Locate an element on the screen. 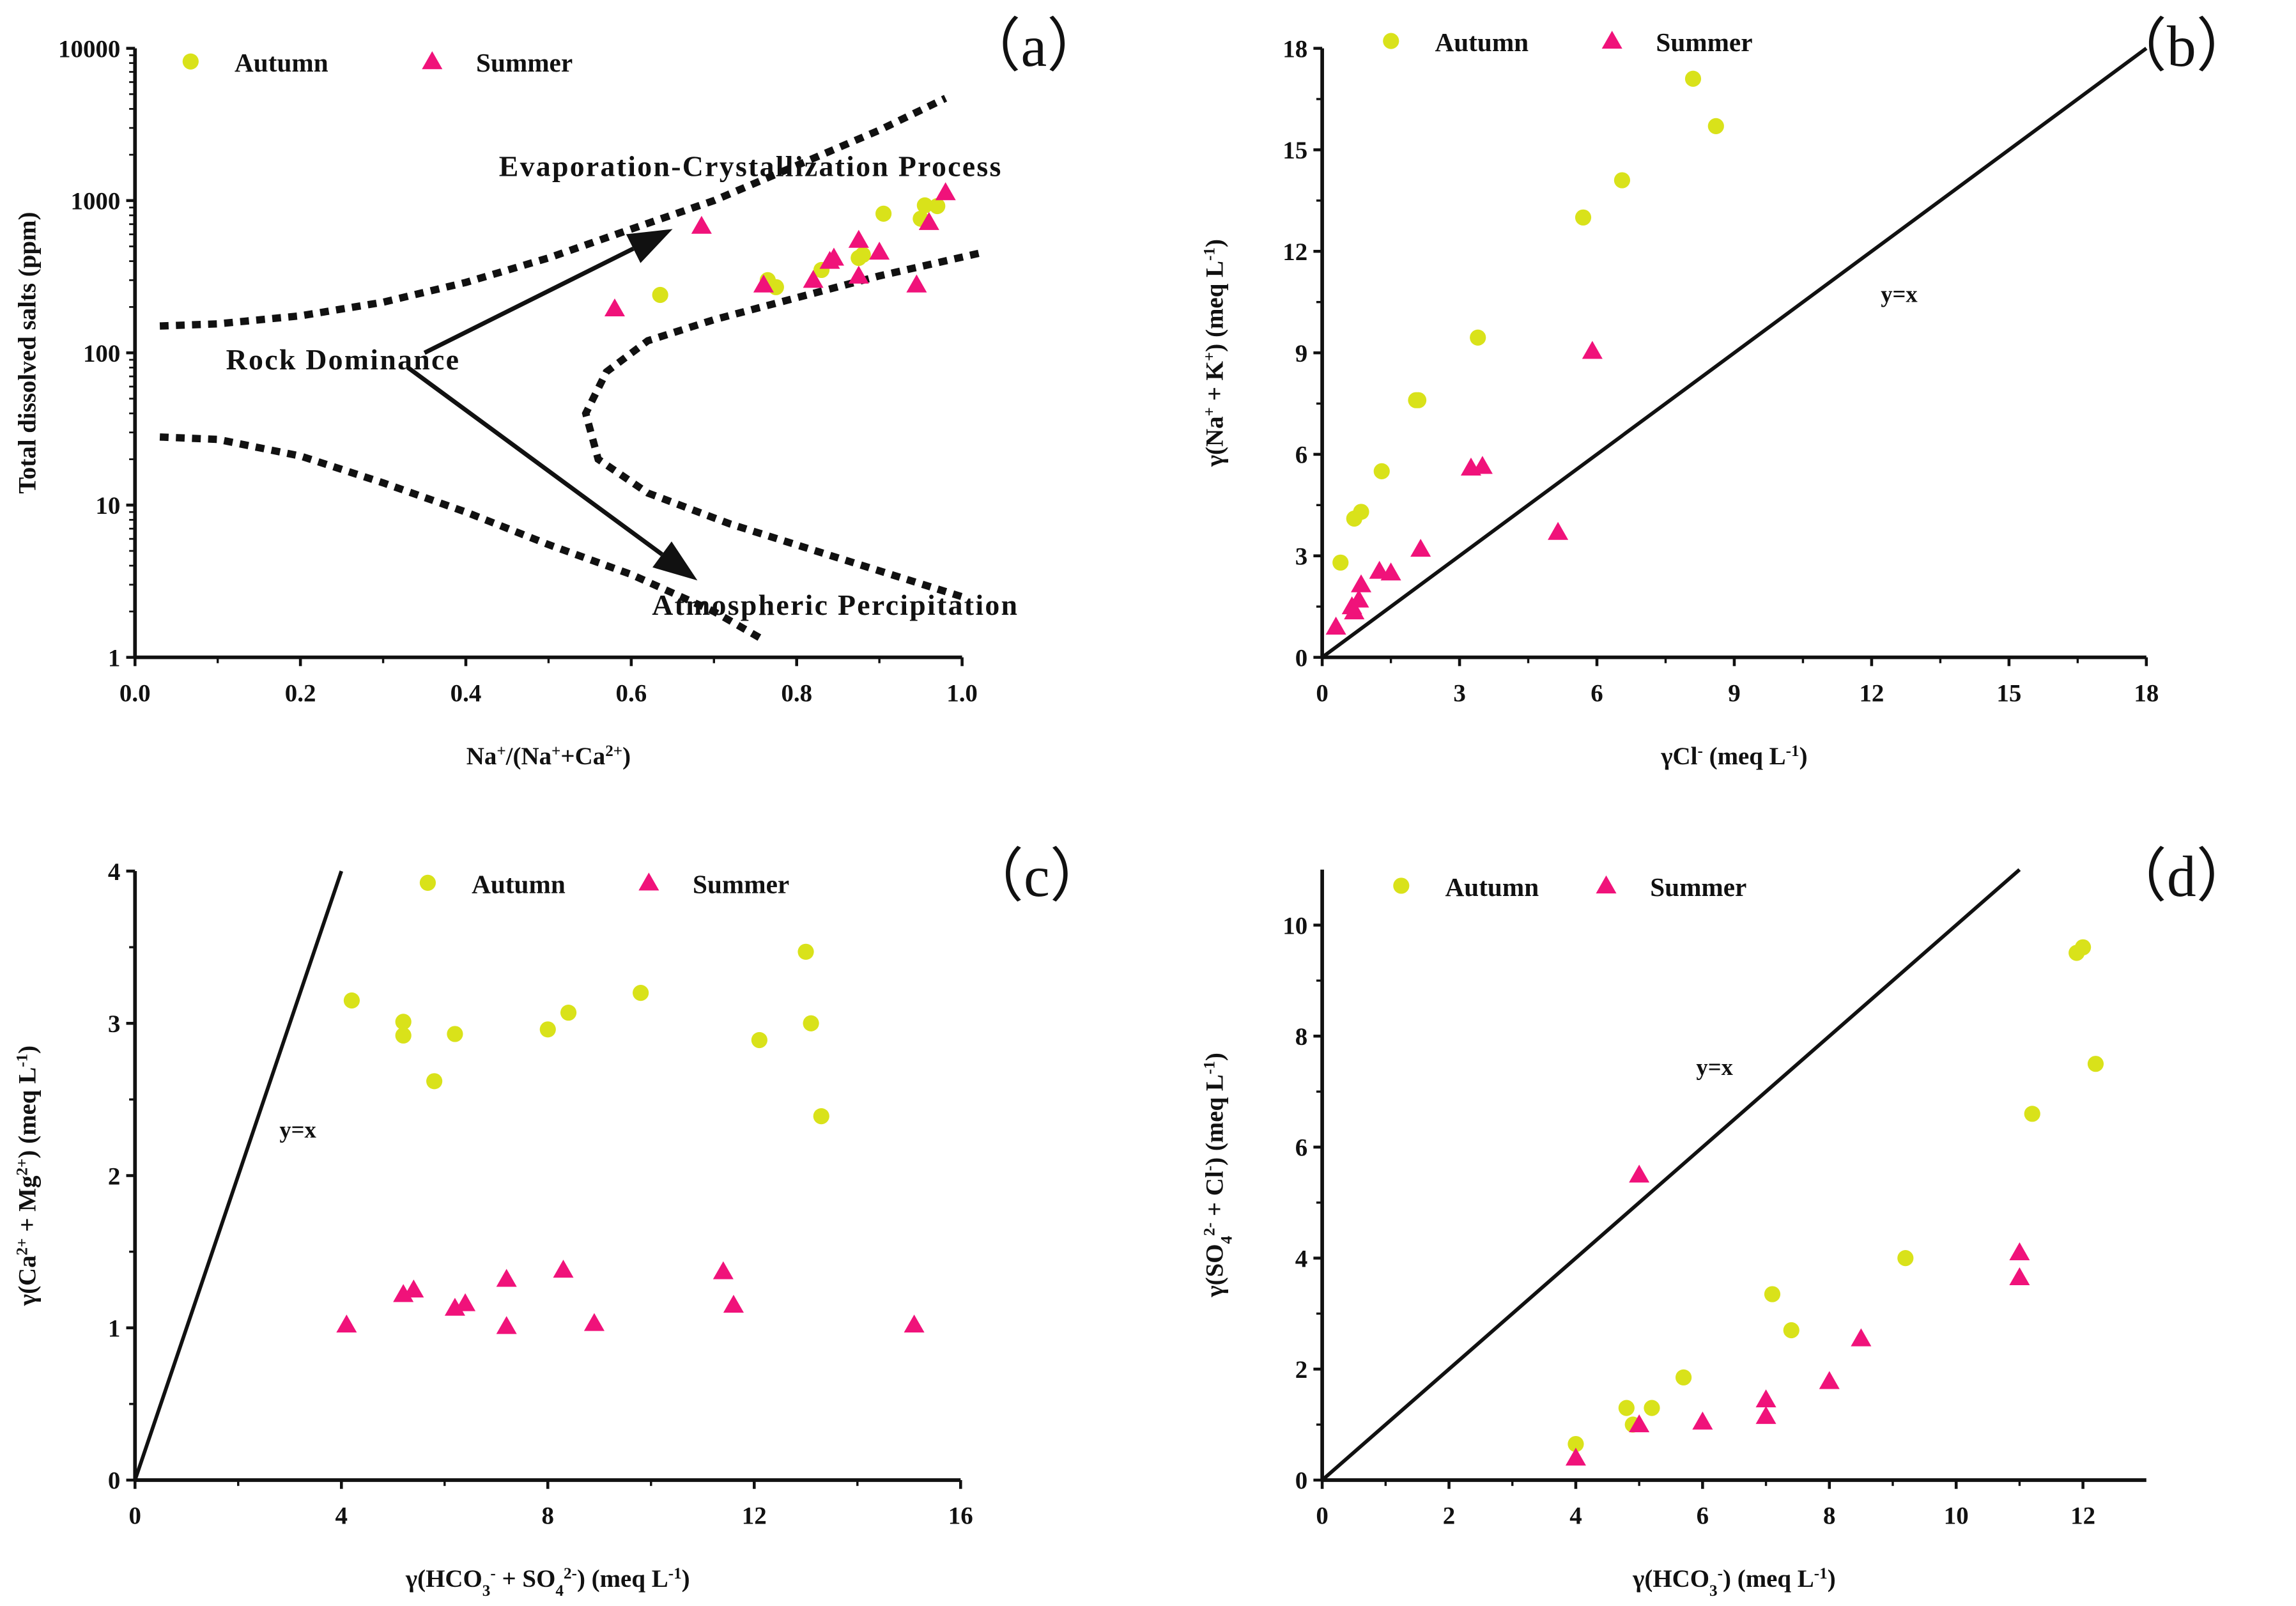  x-tick-label: 8 is located at coordinates (548, 1516).